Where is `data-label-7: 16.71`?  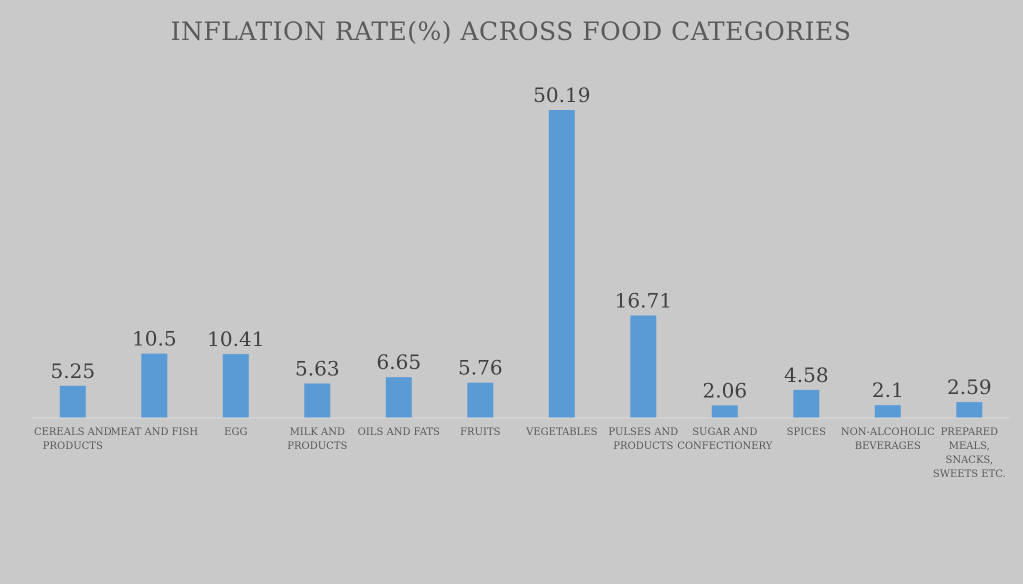
data-label-7: 16.71 is located at coordinates (643, 301).